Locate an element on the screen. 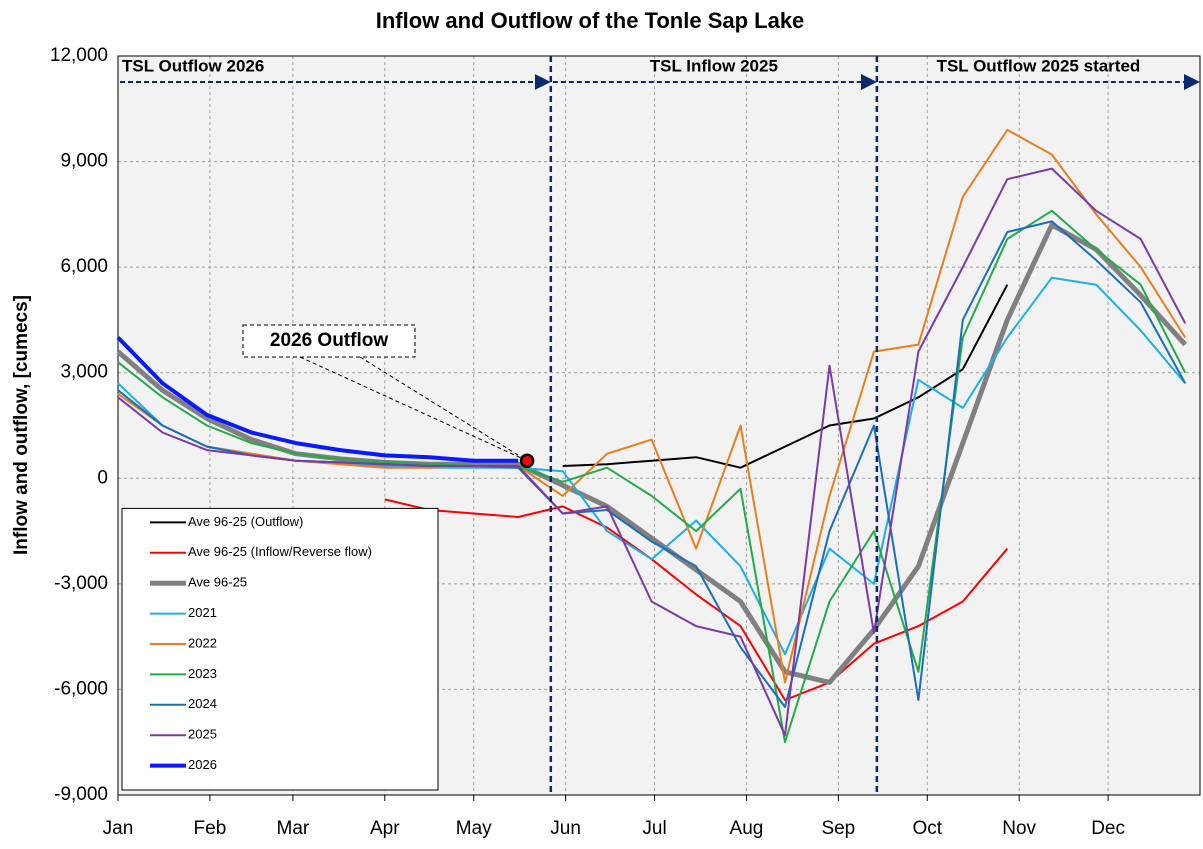 The width and height of the screenshot is (1203, 849). y-tick-label: -6,000 is located at coordinates (81, 688).